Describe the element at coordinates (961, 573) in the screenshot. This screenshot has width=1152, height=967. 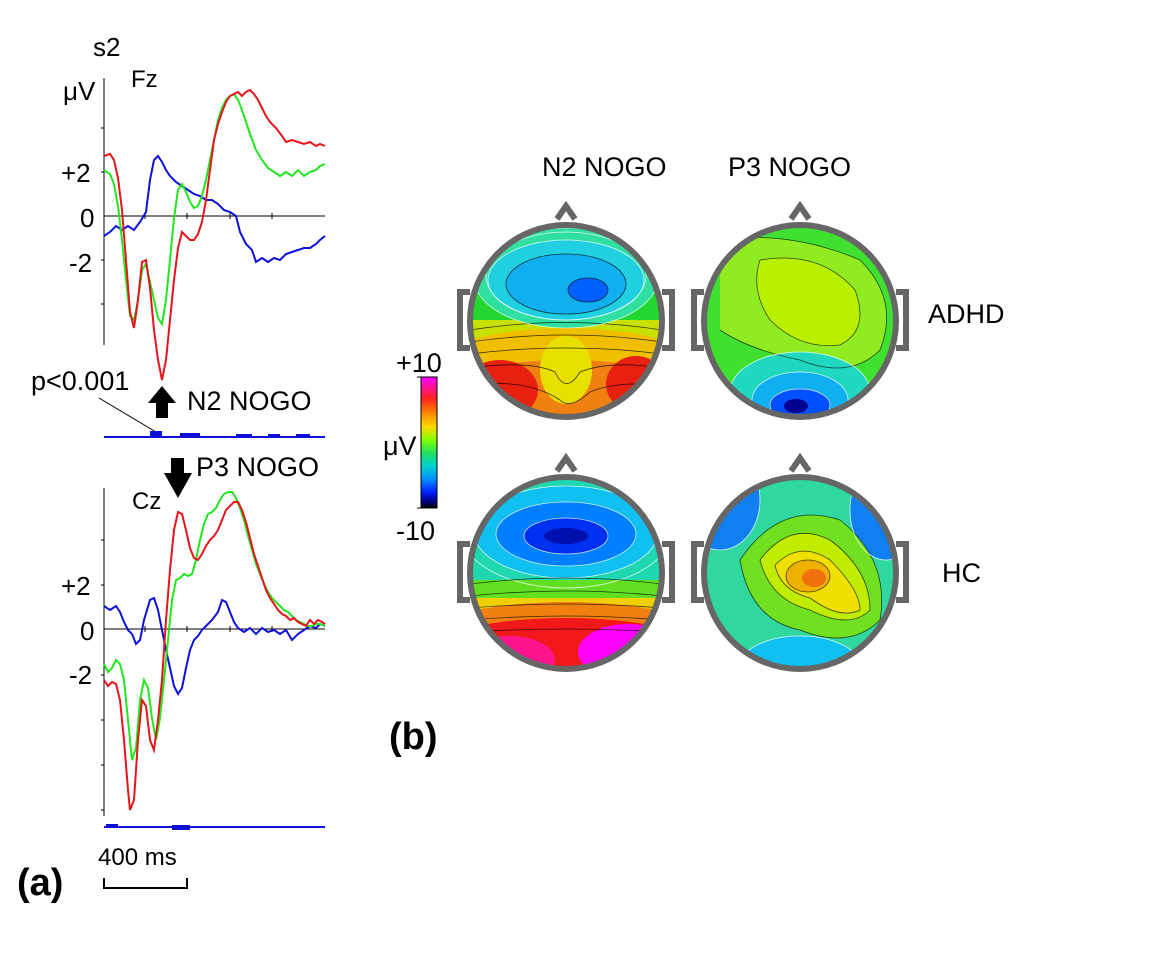
I see `row-label-hc: HC` at that location.